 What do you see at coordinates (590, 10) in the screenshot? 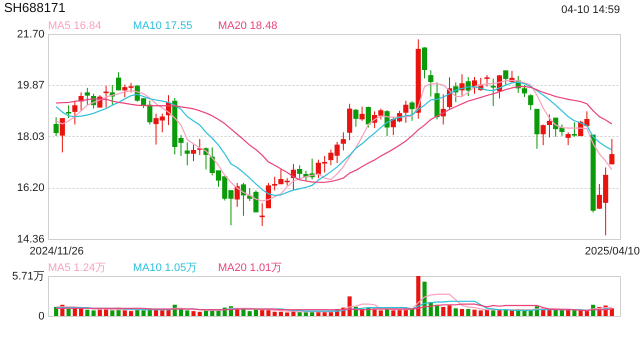
I see `text: 04-10 14:59` at bounding box center [590, 10].